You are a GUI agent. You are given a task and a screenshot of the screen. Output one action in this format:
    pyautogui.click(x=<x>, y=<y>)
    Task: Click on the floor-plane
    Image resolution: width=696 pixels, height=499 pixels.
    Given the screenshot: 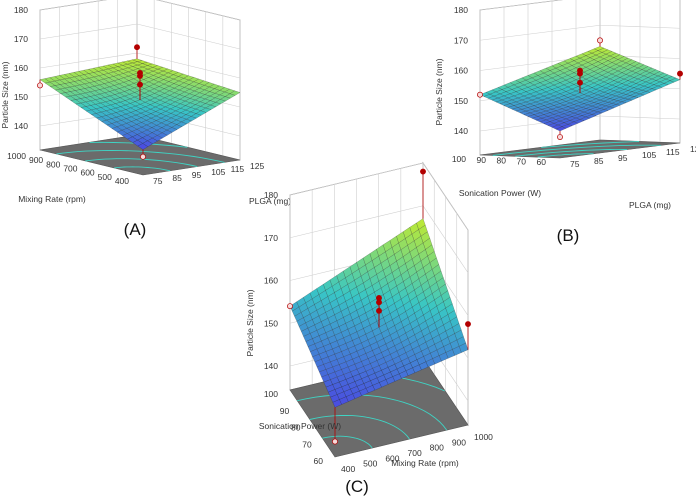 What is the action you would take?
    pyautogui.click(x=580, y=149)
    